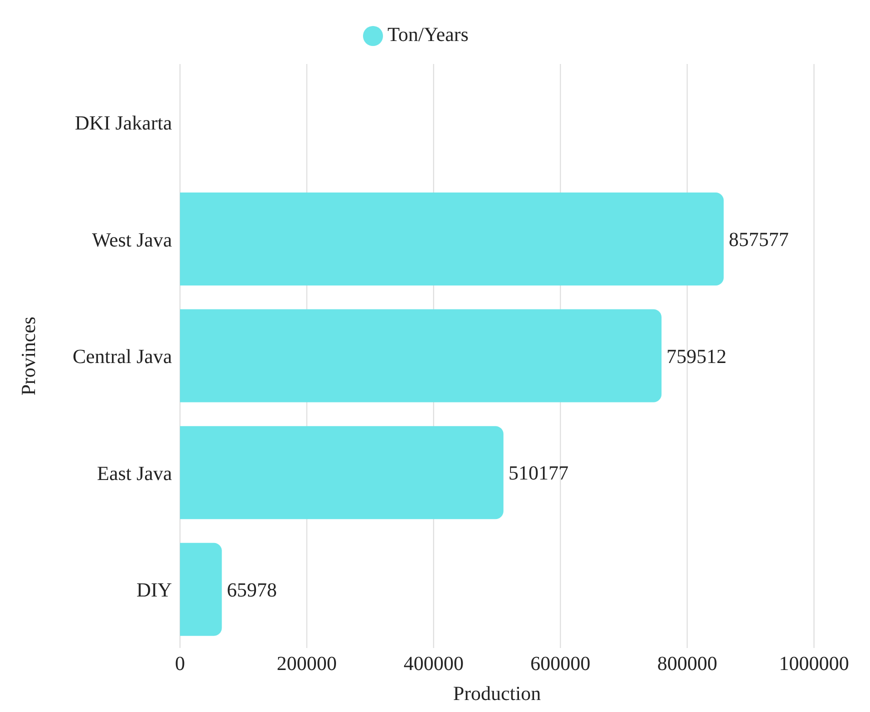  What do you see at coordinates (696, 357) in the screenshot?
I see `data-label: 759512` at bounding box center [696, 357].